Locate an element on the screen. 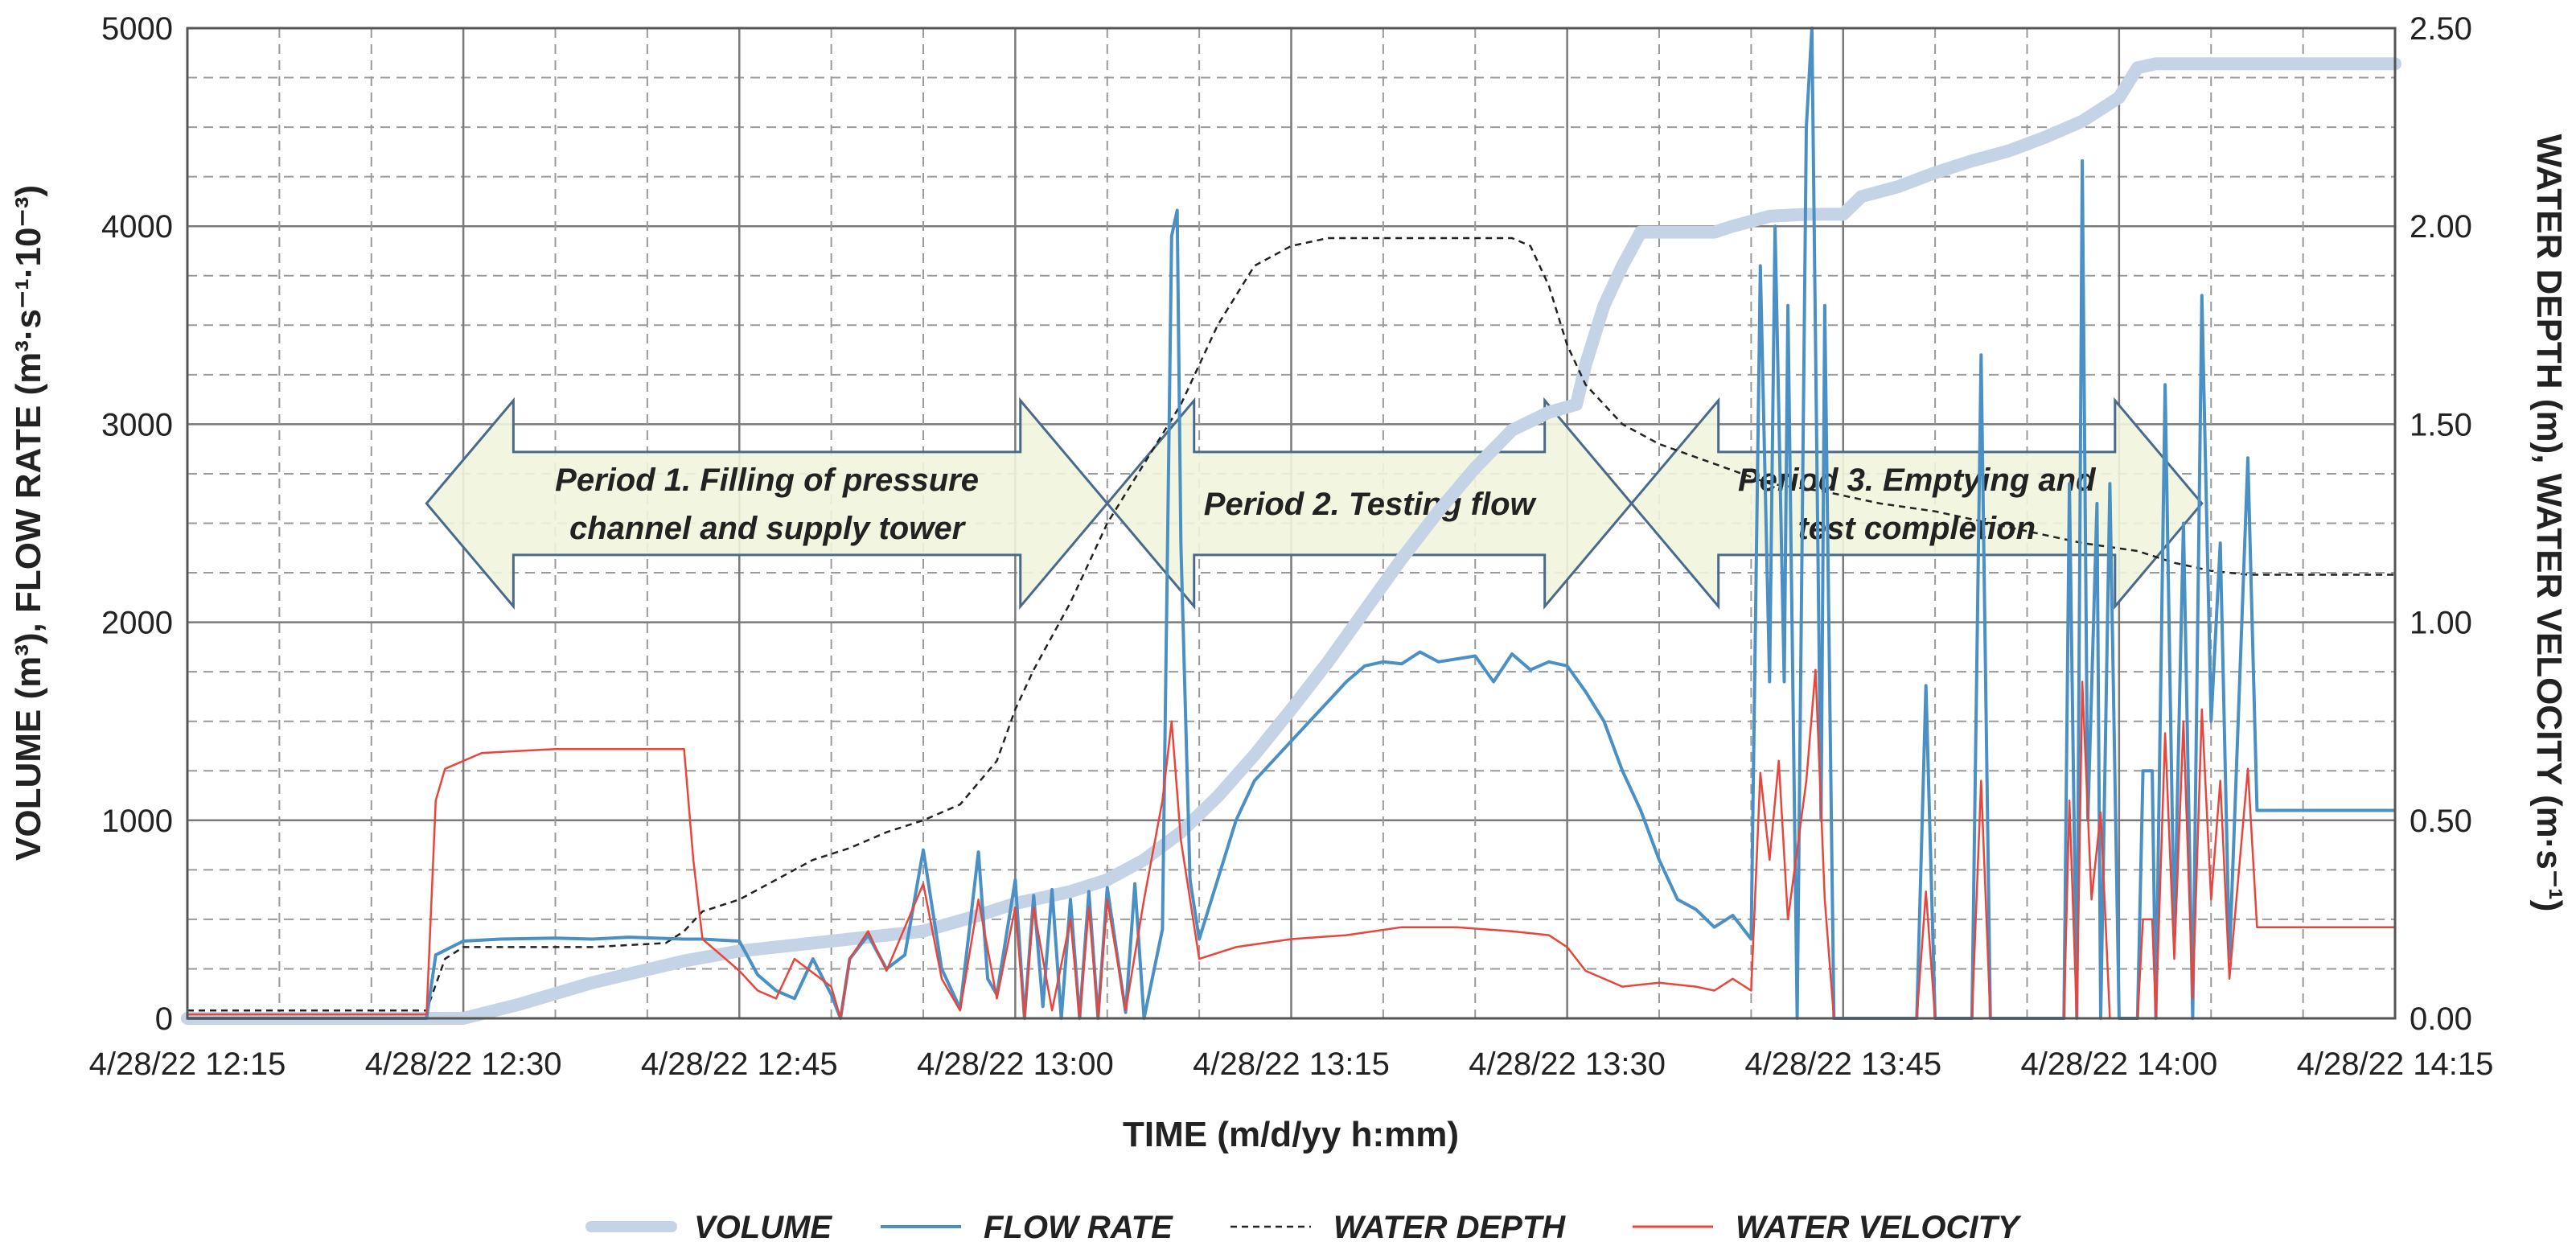 This screenshot has width=2576, height=1250. period-label-3: Period 3. Emptying and is located at coordinates (1917, 481).